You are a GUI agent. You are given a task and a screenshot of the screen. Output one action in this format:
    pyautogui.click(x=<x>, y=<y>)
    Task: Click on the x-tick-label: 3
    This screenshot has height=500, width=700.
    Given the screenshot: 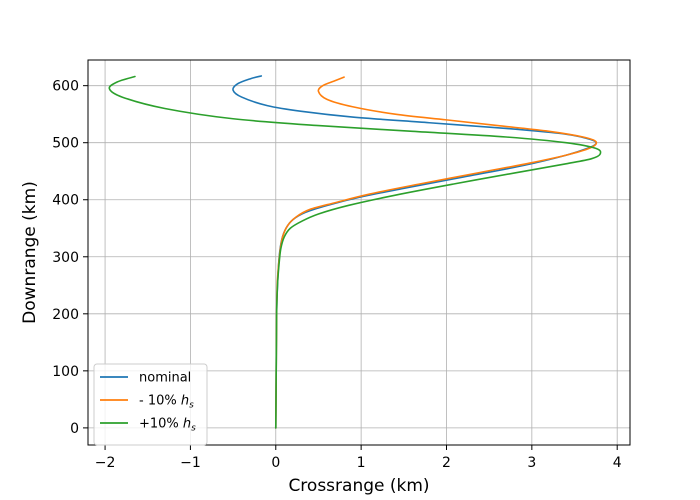 What is the action you would take?
    pyautogui.click(x=531, y=463)
    